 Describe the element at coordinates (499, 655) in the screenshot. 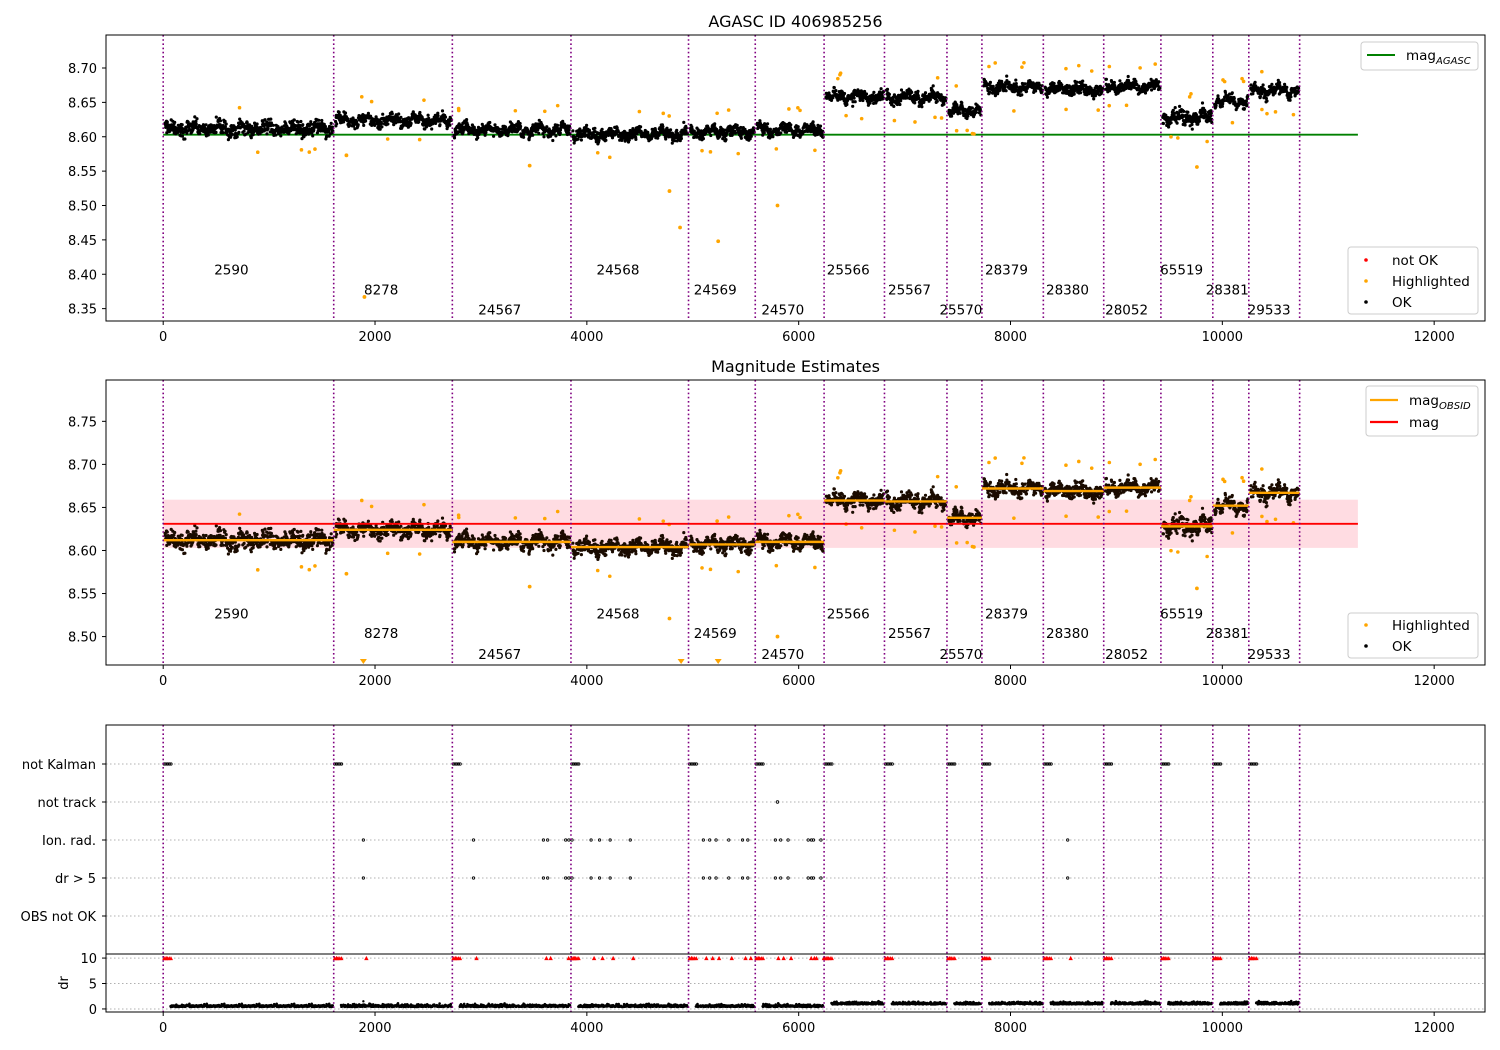

I see `obsid-label: 24567` at that location.